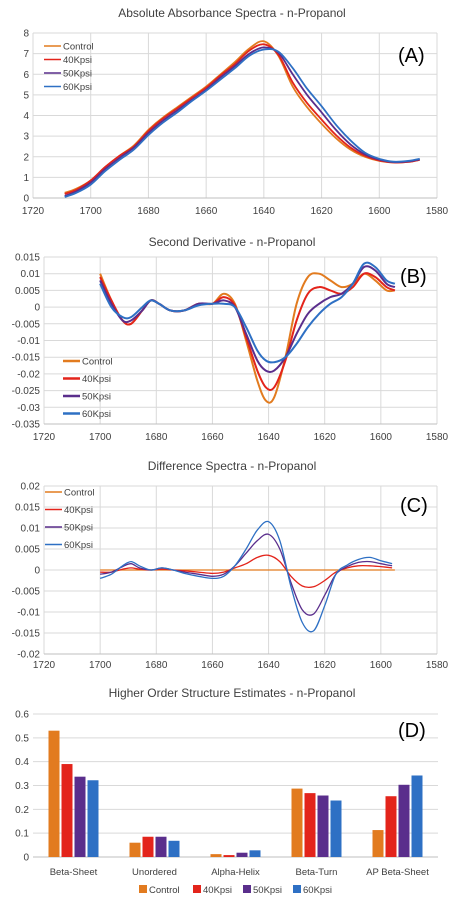 The image size is (464, 905). What do you see at coordinates (232, 466) in the screenshot?
I see `chart-title: Difference Spectra - n-Propanol` at bounding box center [232, 466].